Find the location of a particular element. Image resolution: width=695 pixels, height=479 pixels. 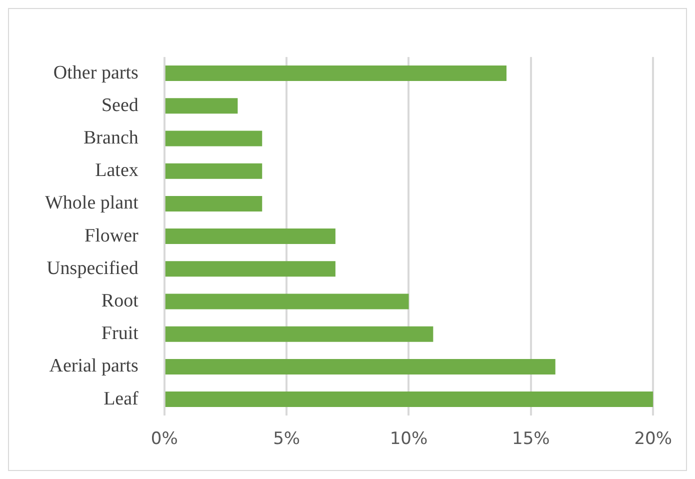

y-tick-label: Unspecified is located at coordinates (92, 268).